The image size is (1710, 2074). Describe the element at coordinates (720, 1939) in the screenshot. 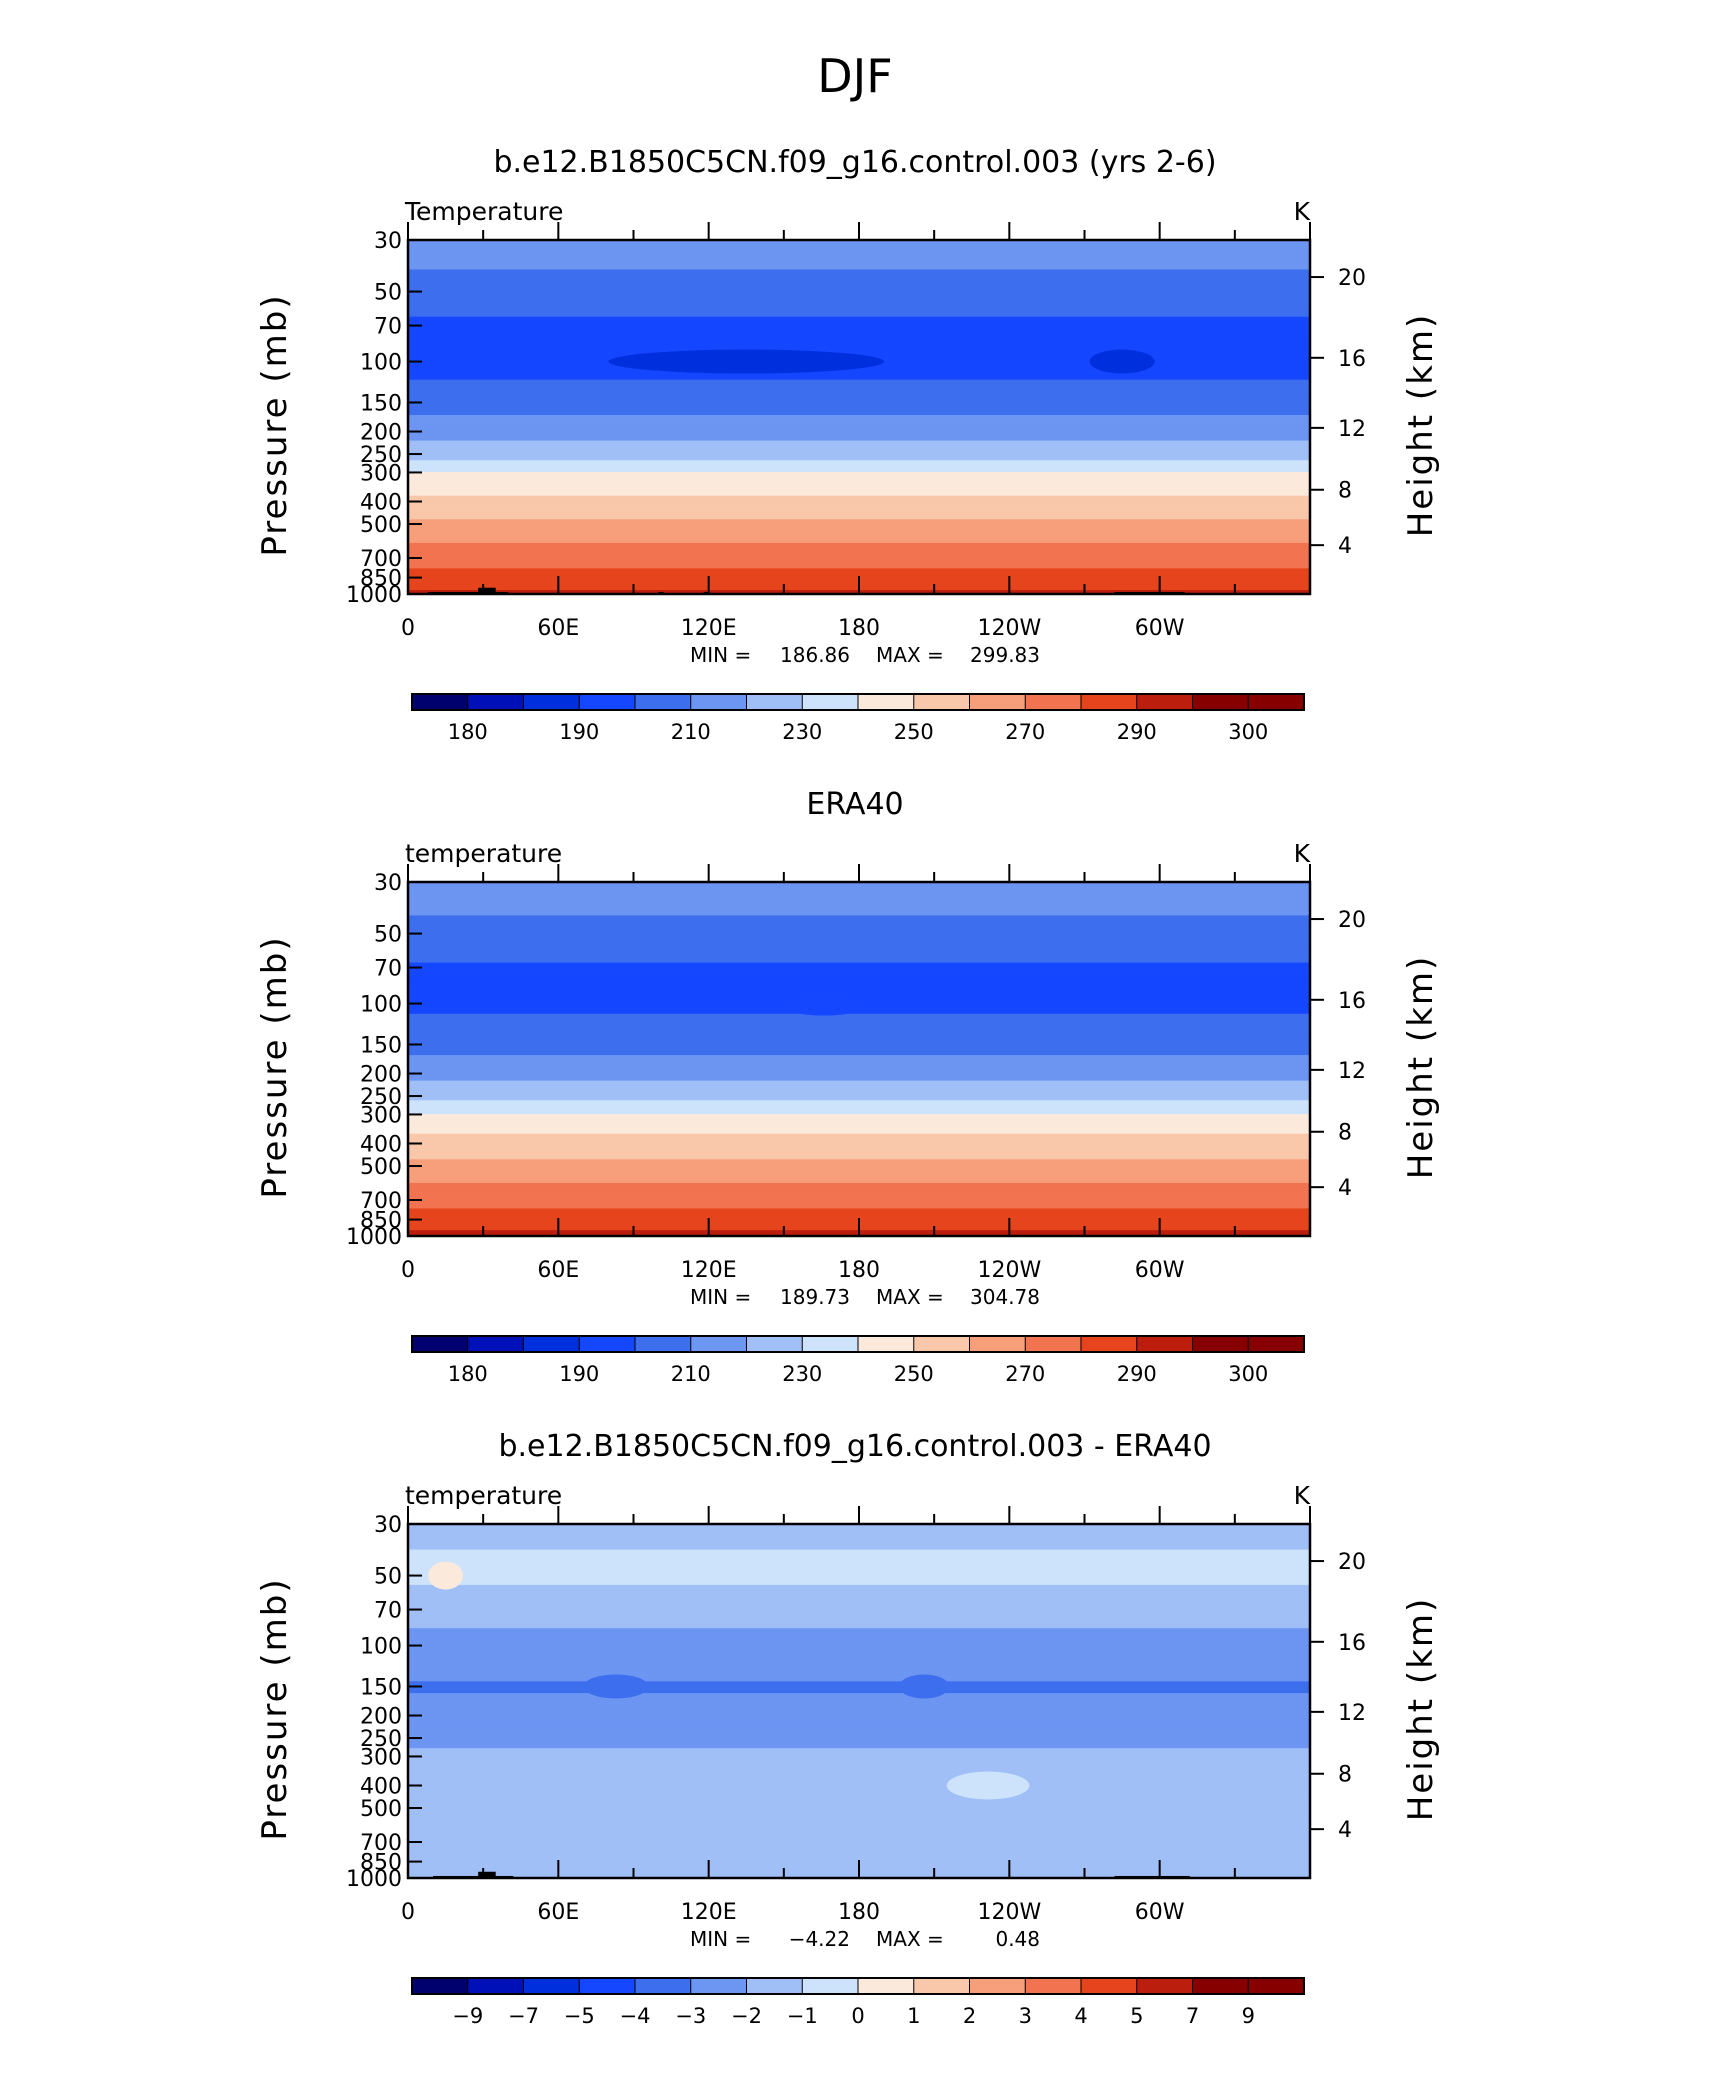

I see `stats-min-label: MIN =` at that location.